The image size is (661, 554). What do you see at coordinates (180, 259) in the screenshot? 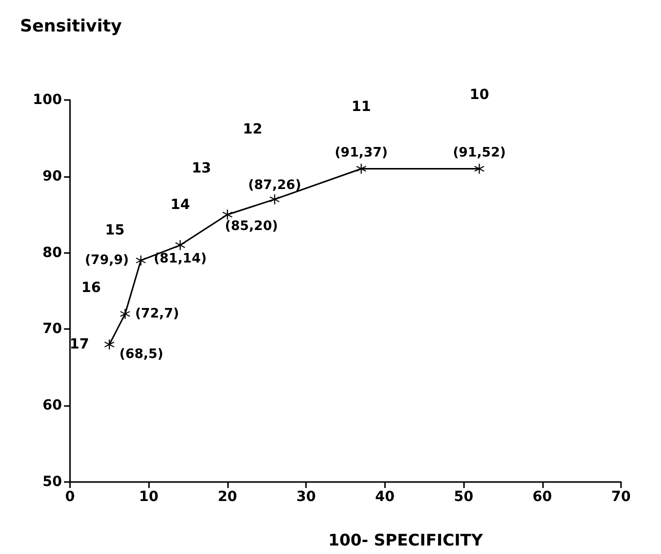
I see `annotation: (81,14)` at bounding box center [180, 259].